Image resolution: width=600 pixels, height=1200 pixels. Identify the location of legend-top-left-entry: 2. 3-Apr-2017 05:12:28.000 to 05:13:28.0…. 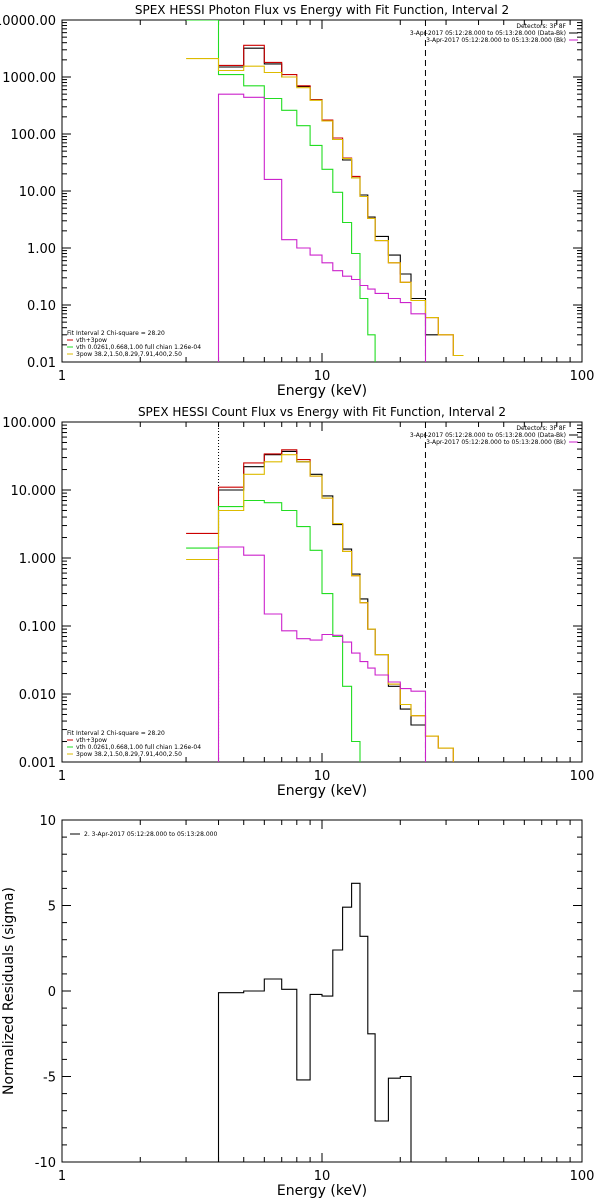
(150, 834).